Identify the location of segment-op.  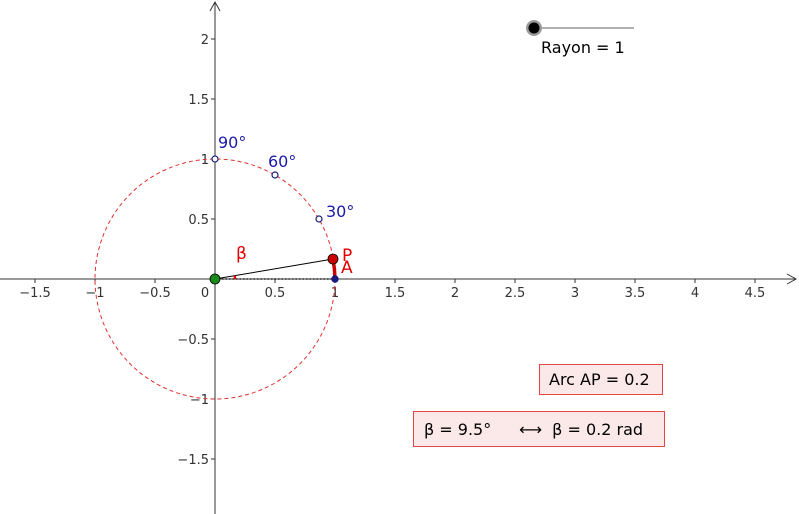
(274, 269).